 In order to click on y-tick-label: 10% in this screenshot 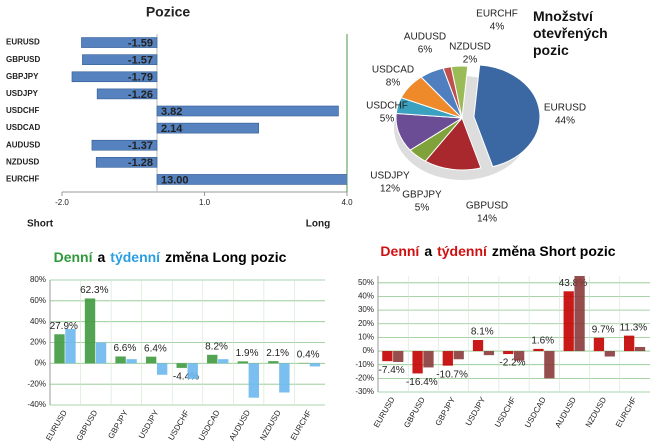, I will do `click(366, 337)`.